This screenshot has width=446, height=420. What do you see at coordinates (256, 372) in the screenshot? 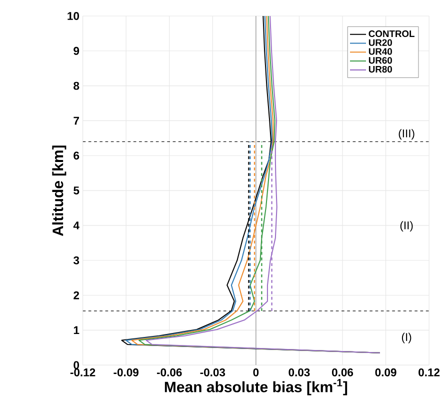
I see `x-tick-label: 0` at bounding box center [256, 372].